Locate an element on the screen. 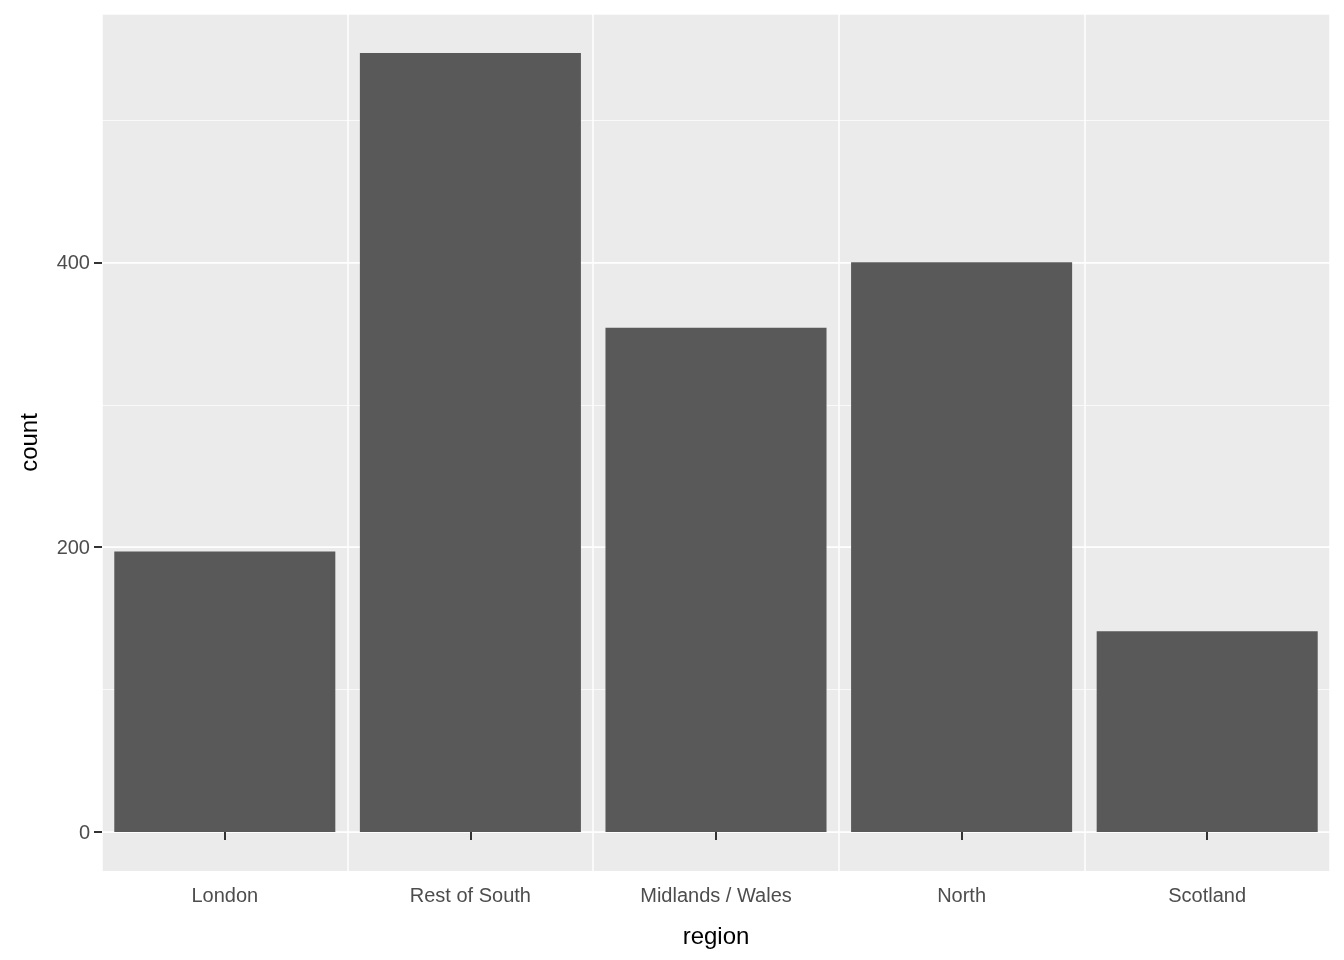 The width and height of the screenshot is (1344, 960). x-tick-label: Scotland is located at coordinates (1207, 895).